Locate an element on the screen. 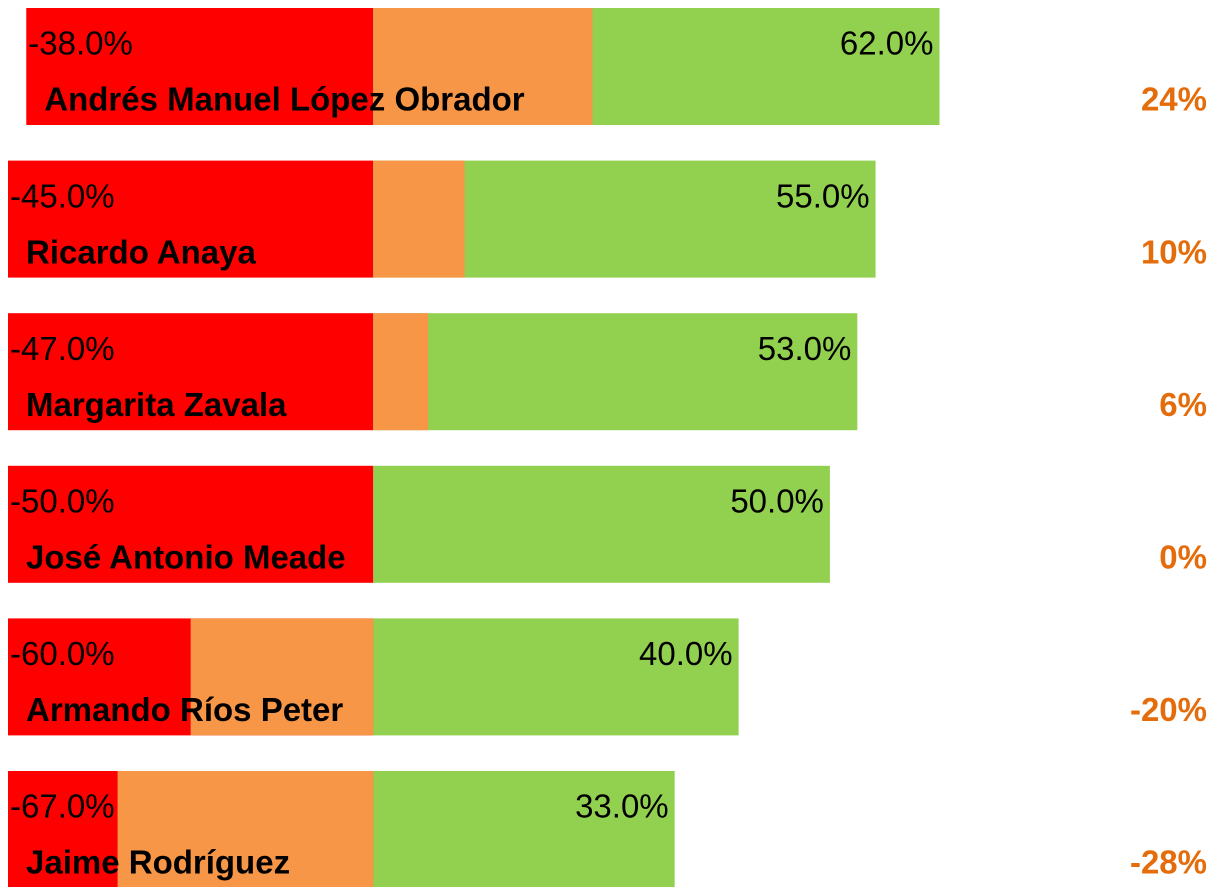 Image resolution: width=1215 pixels, height=892 pixels. net-label: 10% is located at coordinates (1174, 251).